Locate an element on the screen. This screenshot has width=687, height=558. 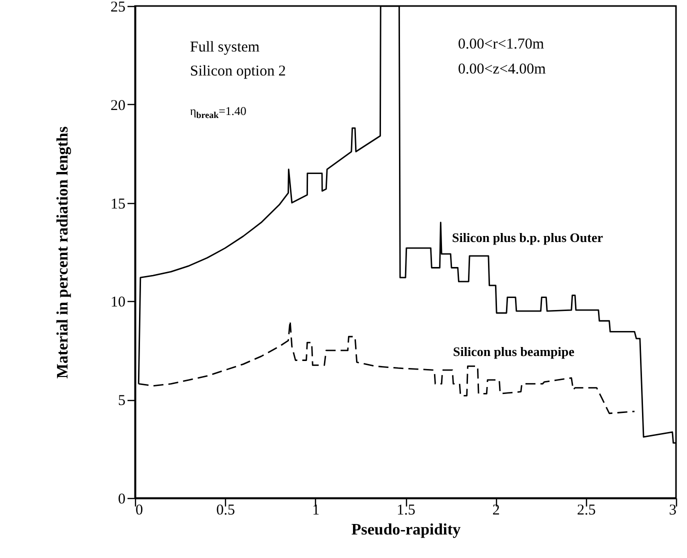
y-tick-label: 15 is located at coordinates (118, 204).